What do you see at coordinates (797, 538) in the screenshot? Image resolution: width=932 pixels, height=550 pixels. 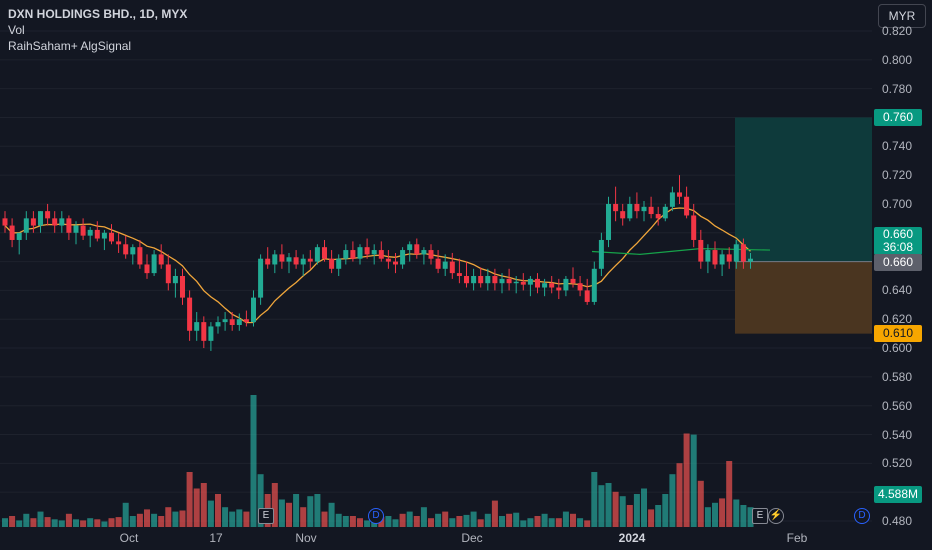 I see `time-tick-label: Feb` at bounding box center [797, 538].